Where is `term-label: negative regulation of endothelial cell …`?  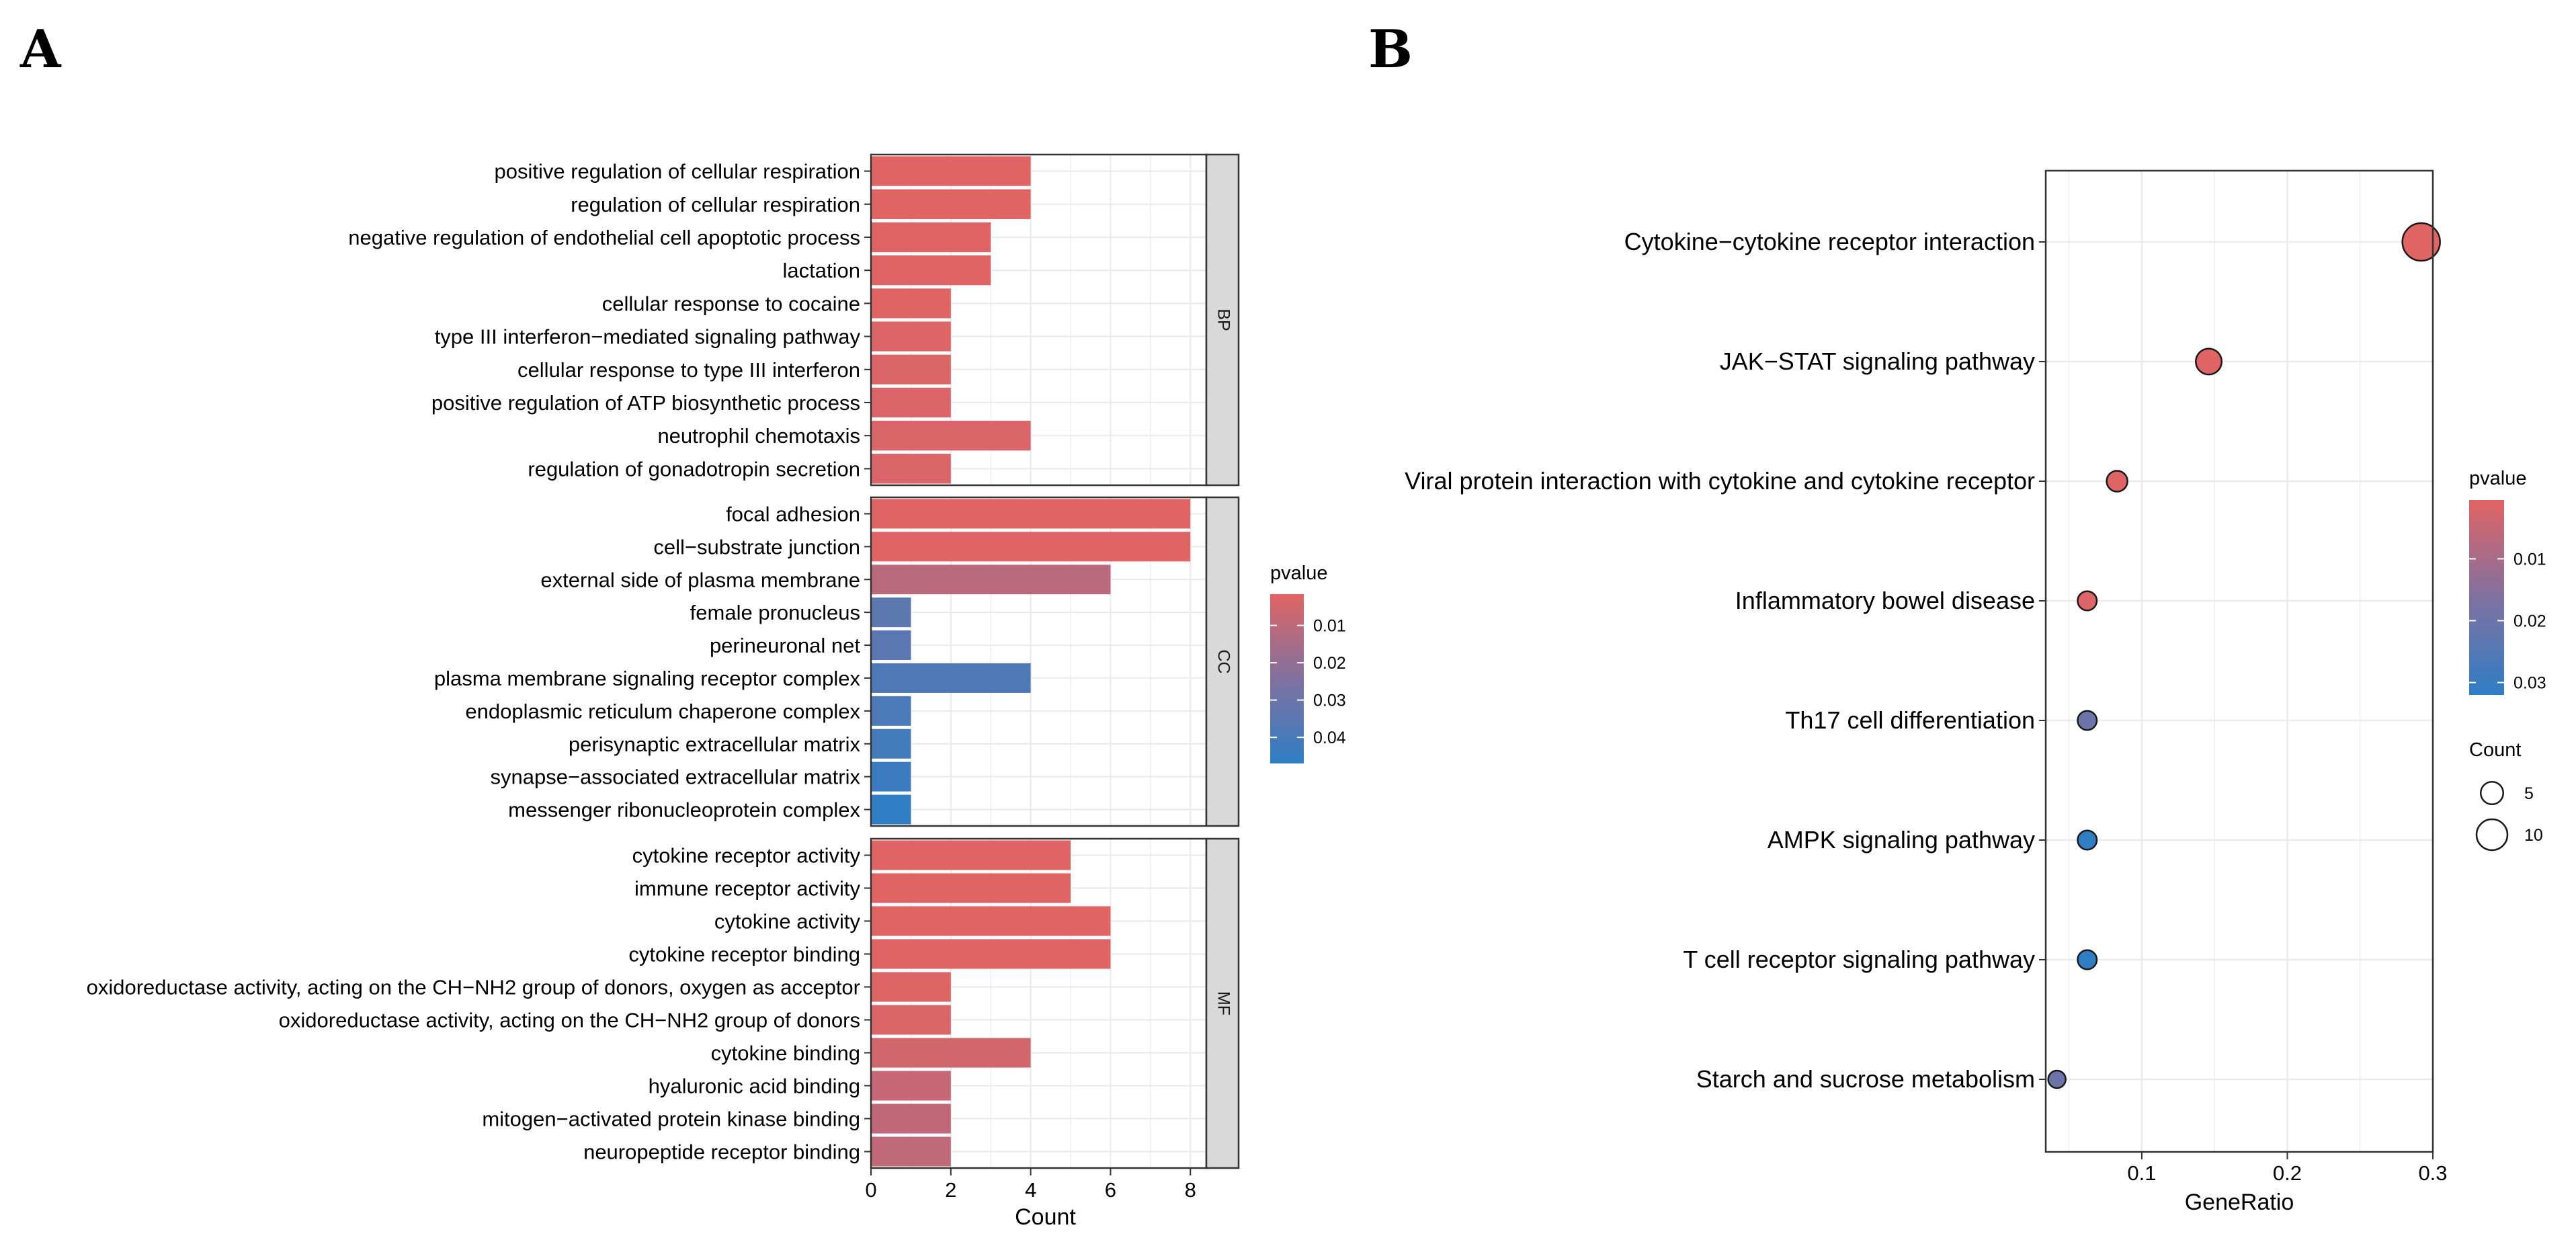 term-label: negative regulation of endothelial cell … is located at coordinates (604, 237).